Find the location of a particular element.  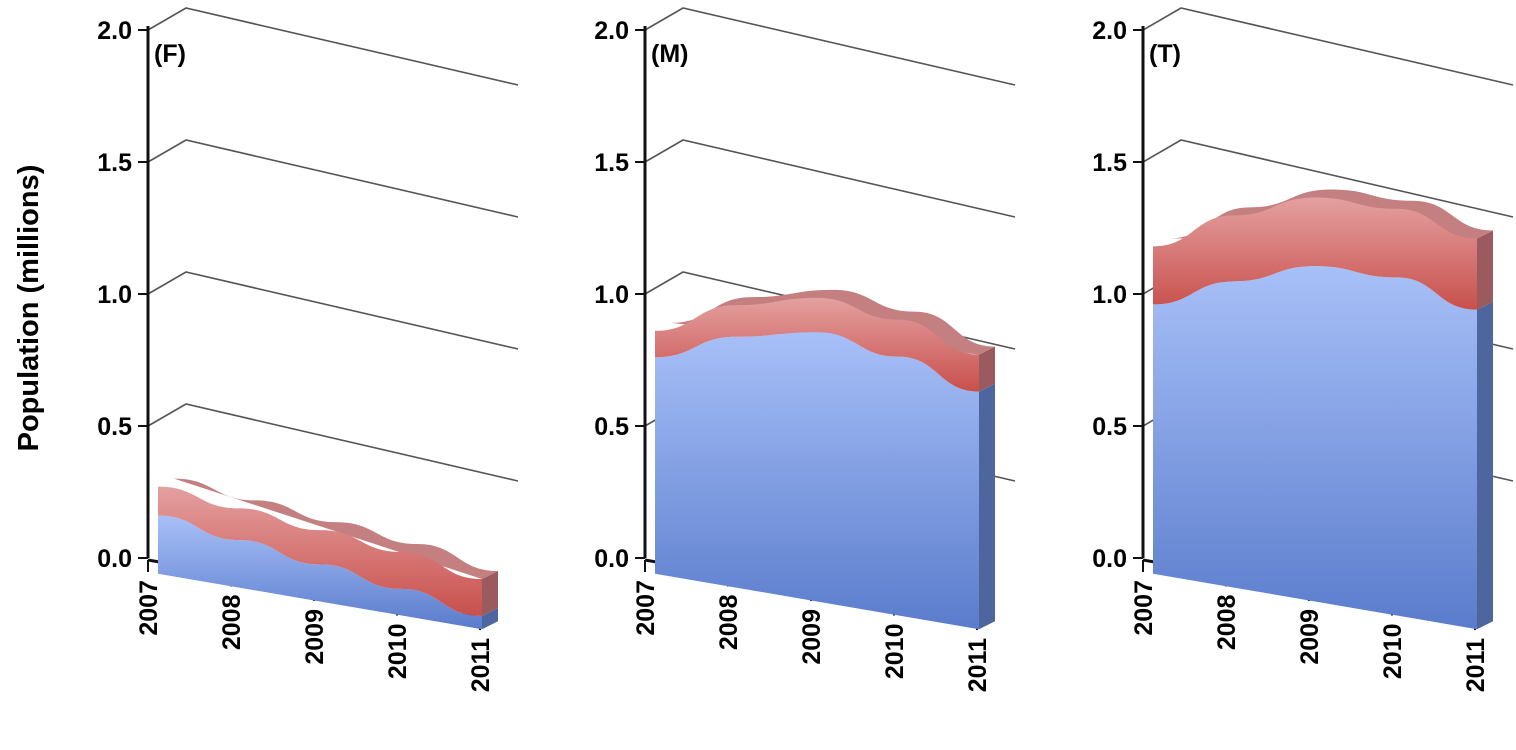

panel-label: (F) is located at coordinates (170, 54).